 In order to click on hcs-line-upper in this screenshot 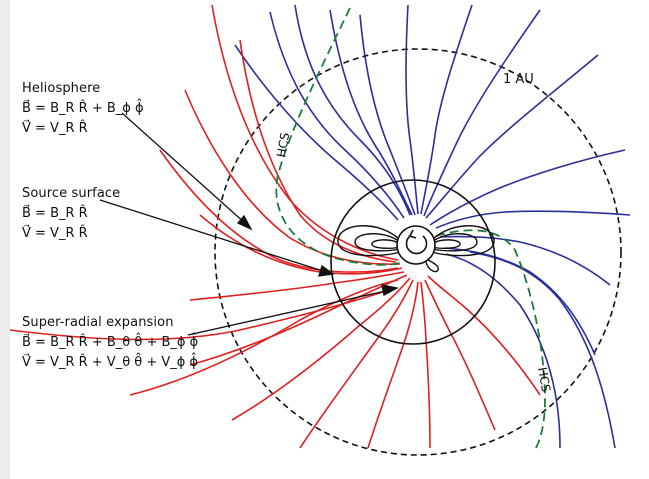, I will do `click(338, 136)`.